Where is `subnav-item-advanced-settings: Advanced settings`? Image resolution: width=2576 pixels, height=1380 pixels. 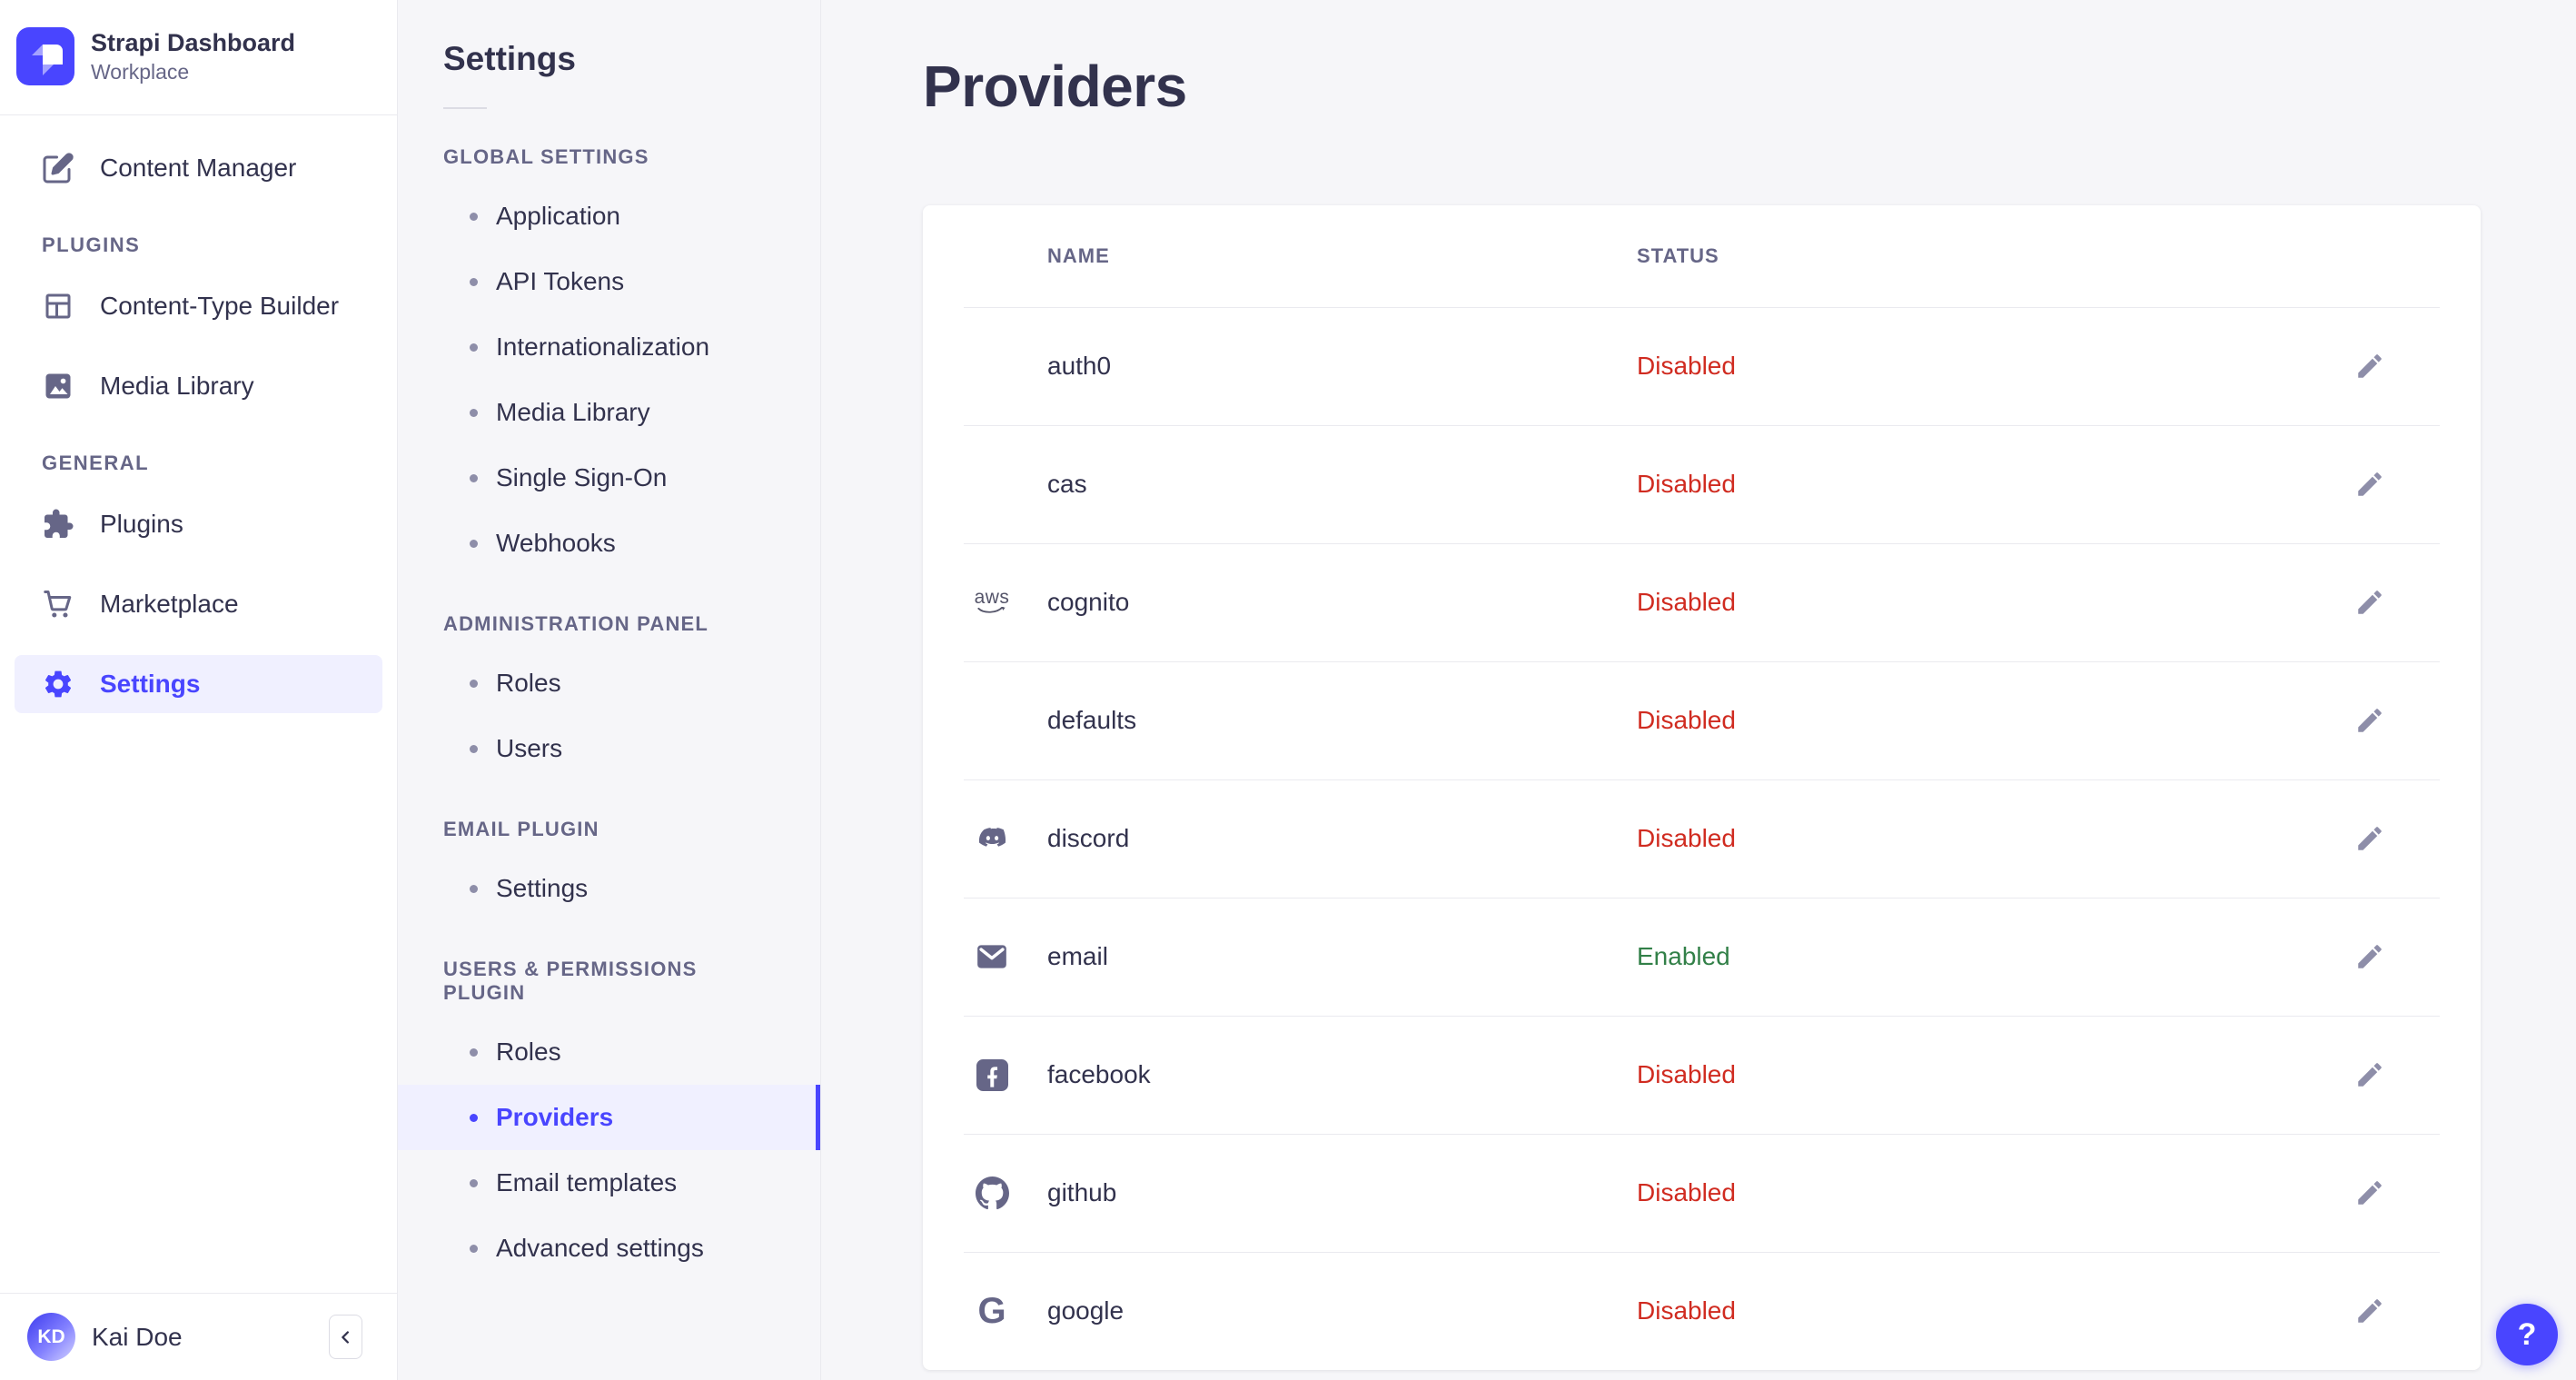 subnav-item-advanced-settings: Advanced settings is located at coordinates (609, 1248).